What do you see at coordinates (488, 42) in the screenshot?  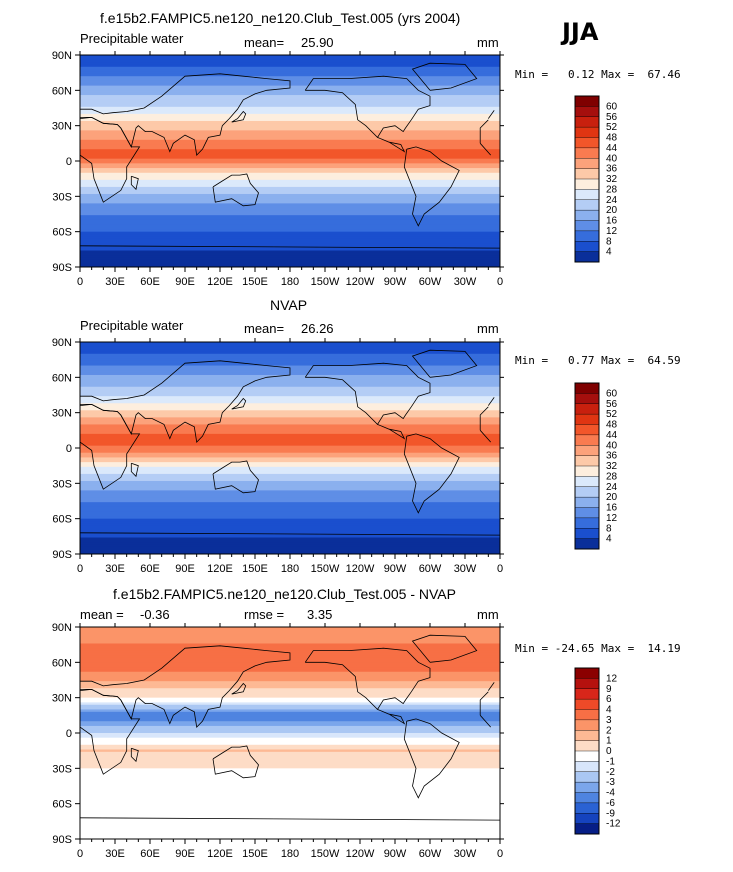 I see `panel-1-units: mm` at bounding box center [488, 42].